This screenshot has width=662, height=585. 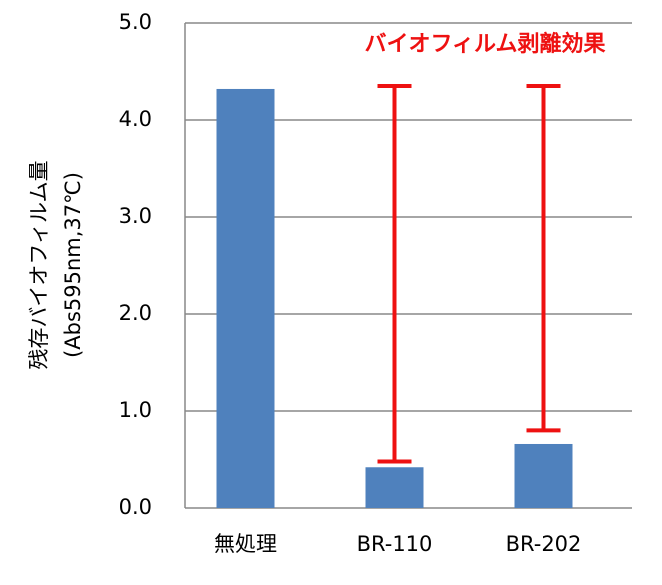 I want to click on y-label-line: (Abs595nm,37℃), so click(x=73, y=265).